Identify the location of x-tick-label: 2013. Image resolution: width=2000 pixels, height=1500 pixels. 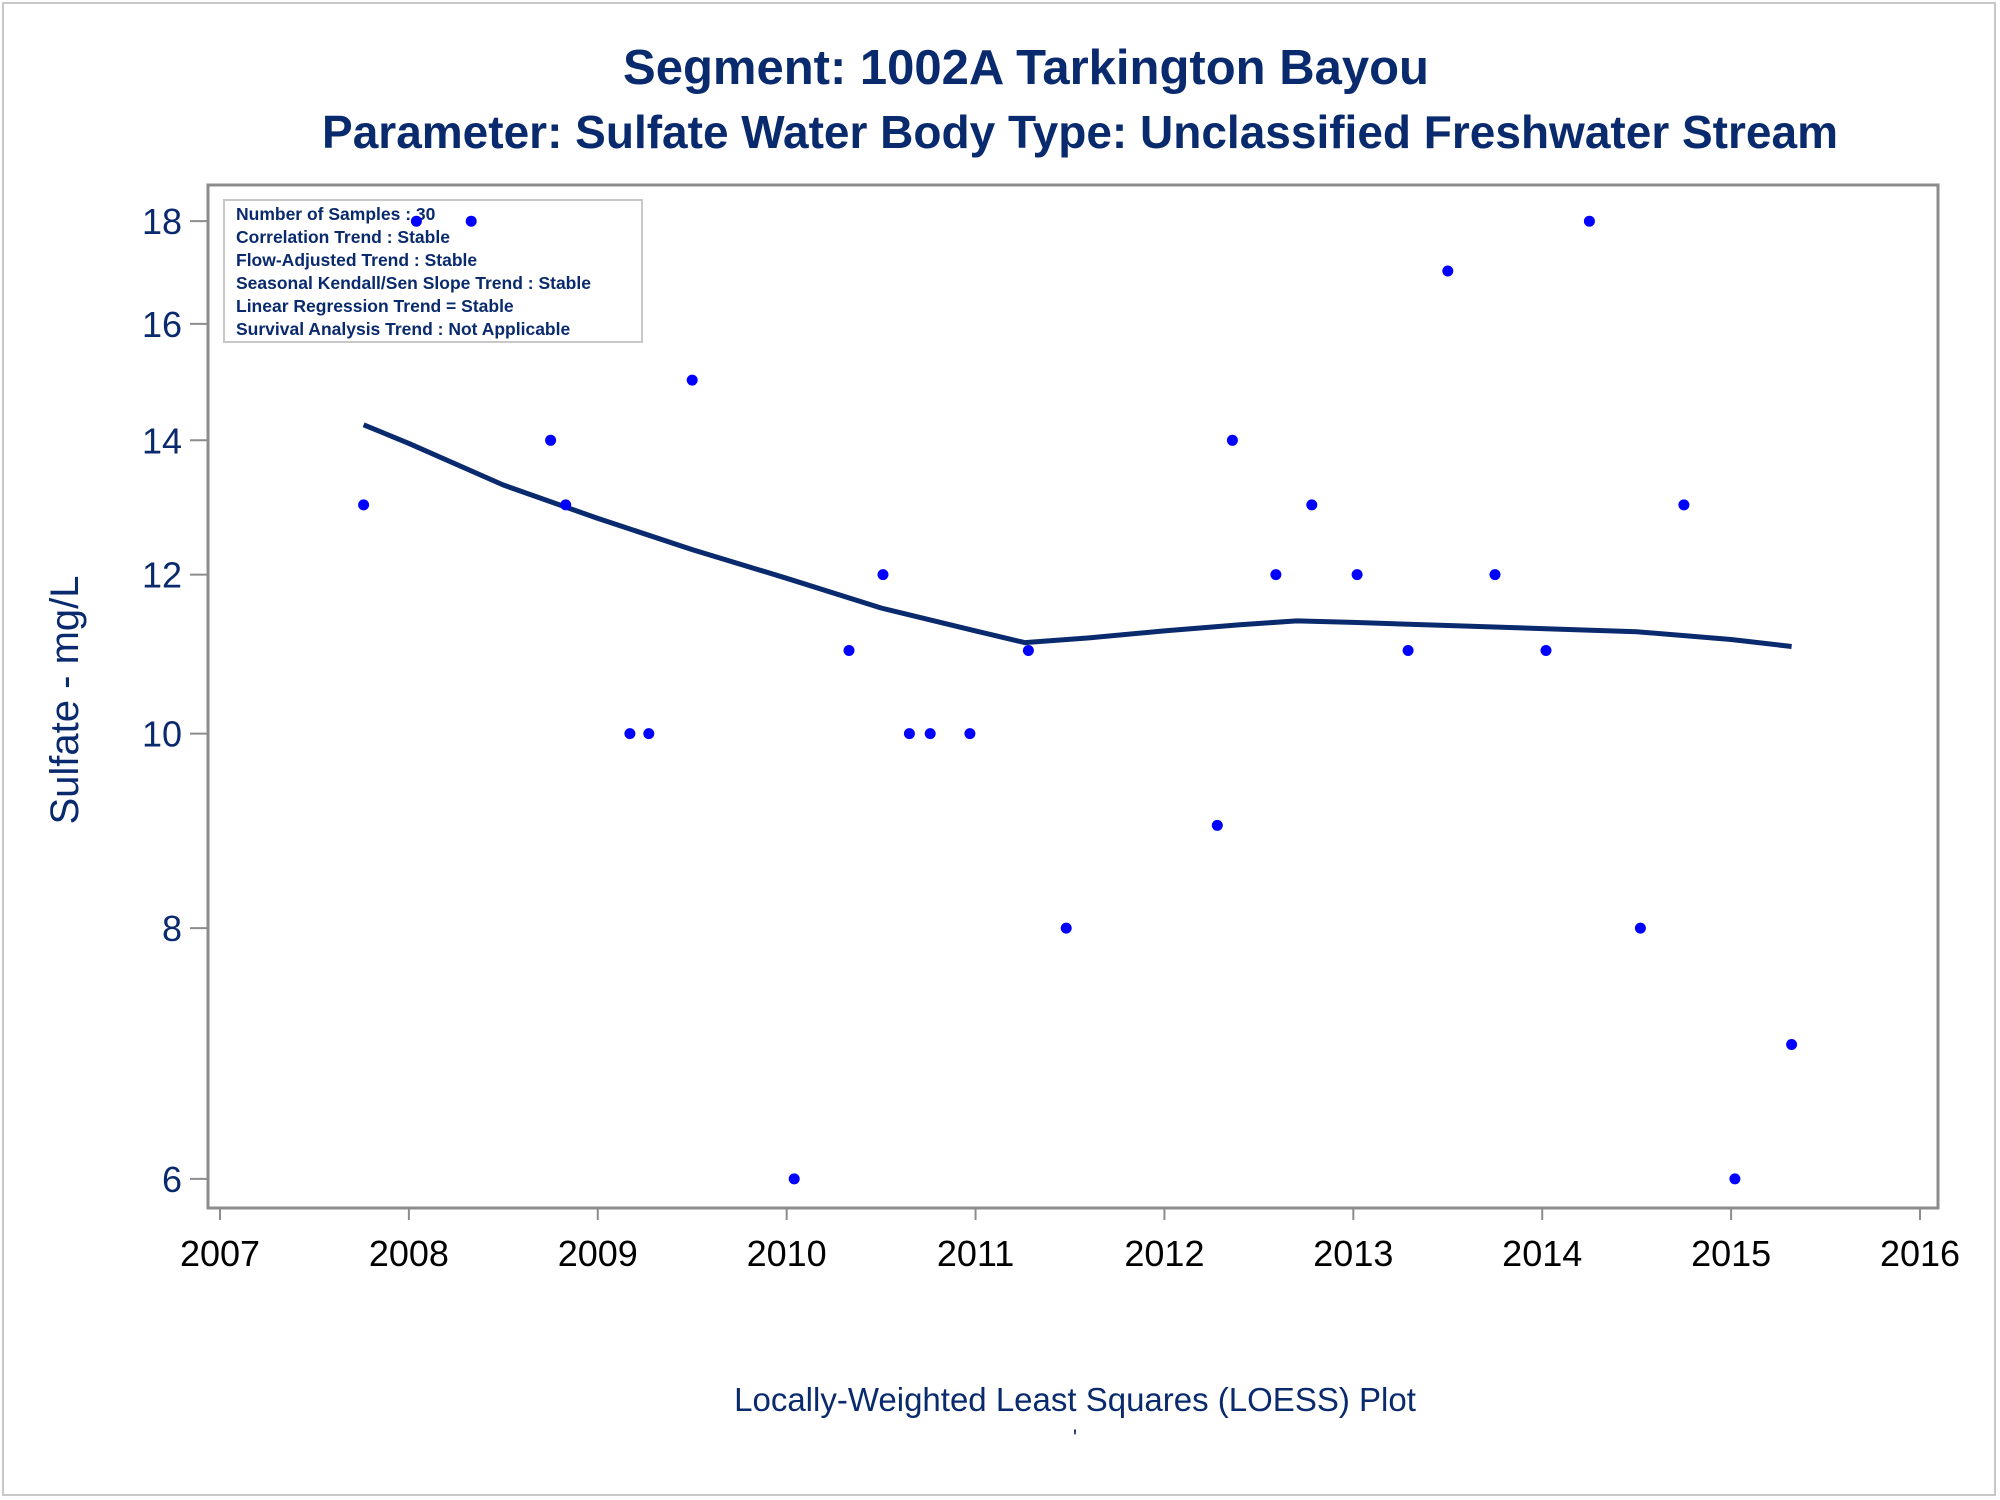
(1353, 1253).